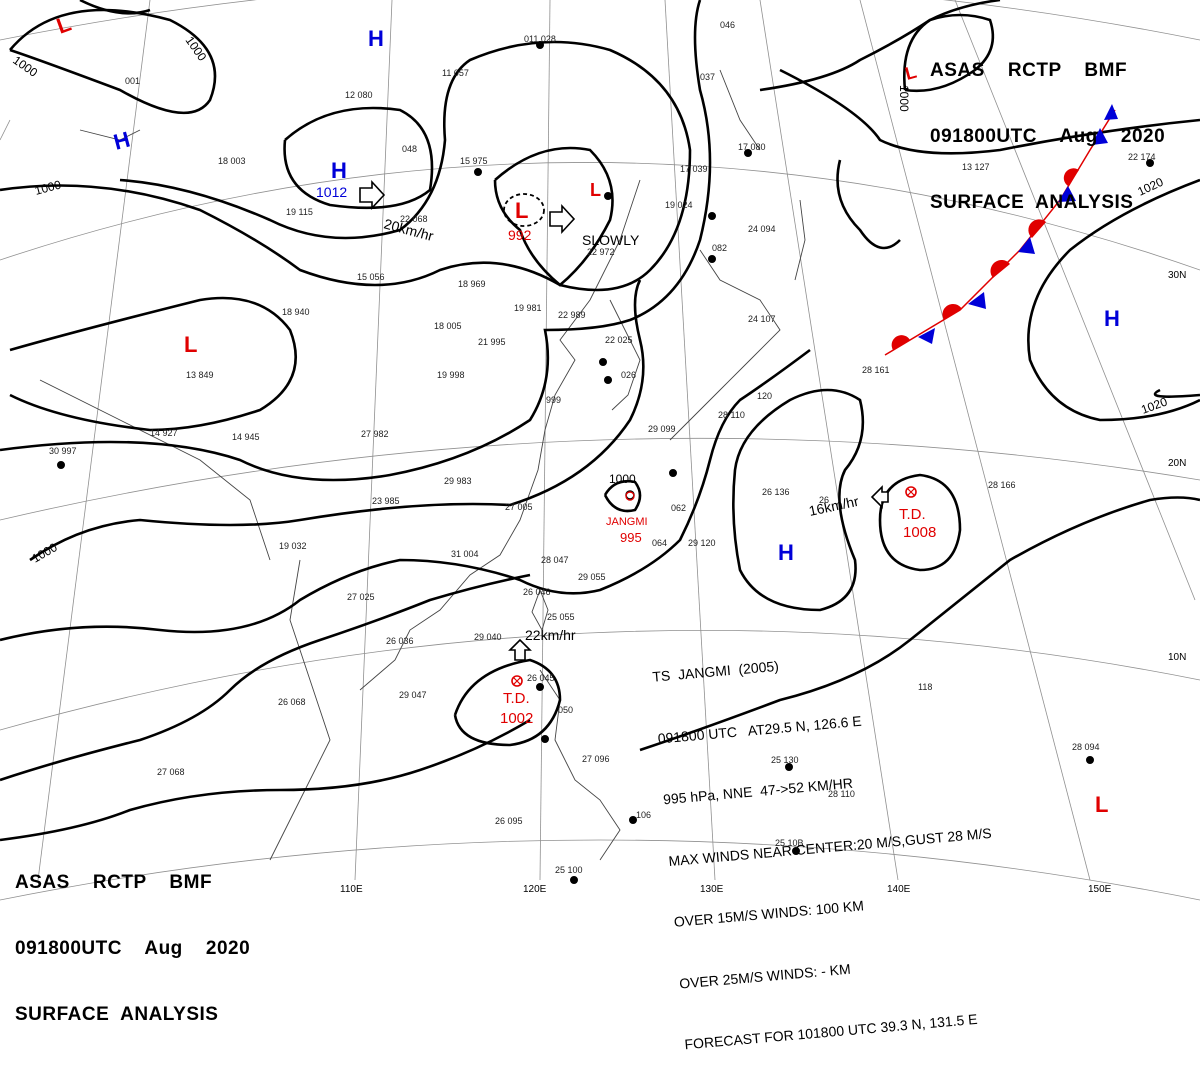 The height and width of the screenshot is (1075, 1200). Describe the element at coordinates (912, 514) in the screenshot. I see `td-east-label: T.D.` at that location.